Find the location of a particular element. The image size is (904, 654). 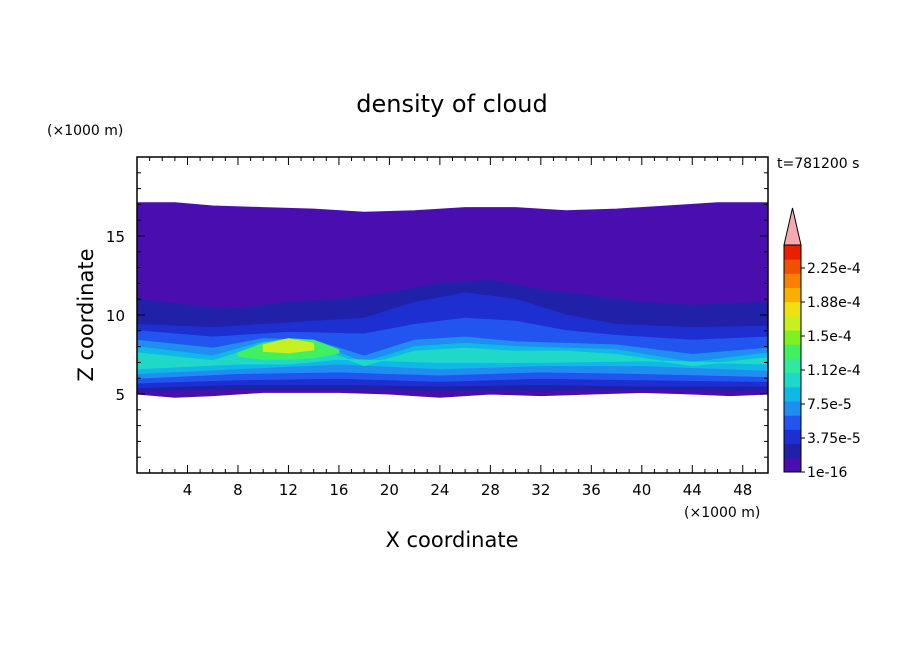

colorbar-frame is located at coordinates (792, 358).